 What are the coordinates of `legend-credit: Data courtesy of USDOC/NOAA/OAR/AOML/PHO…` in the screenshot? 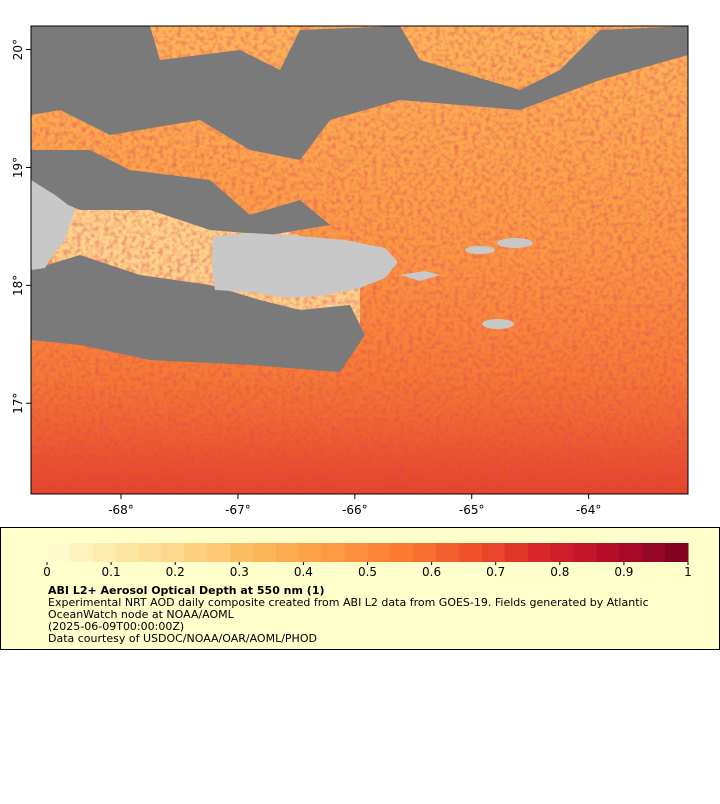 It's located at (182, 638).